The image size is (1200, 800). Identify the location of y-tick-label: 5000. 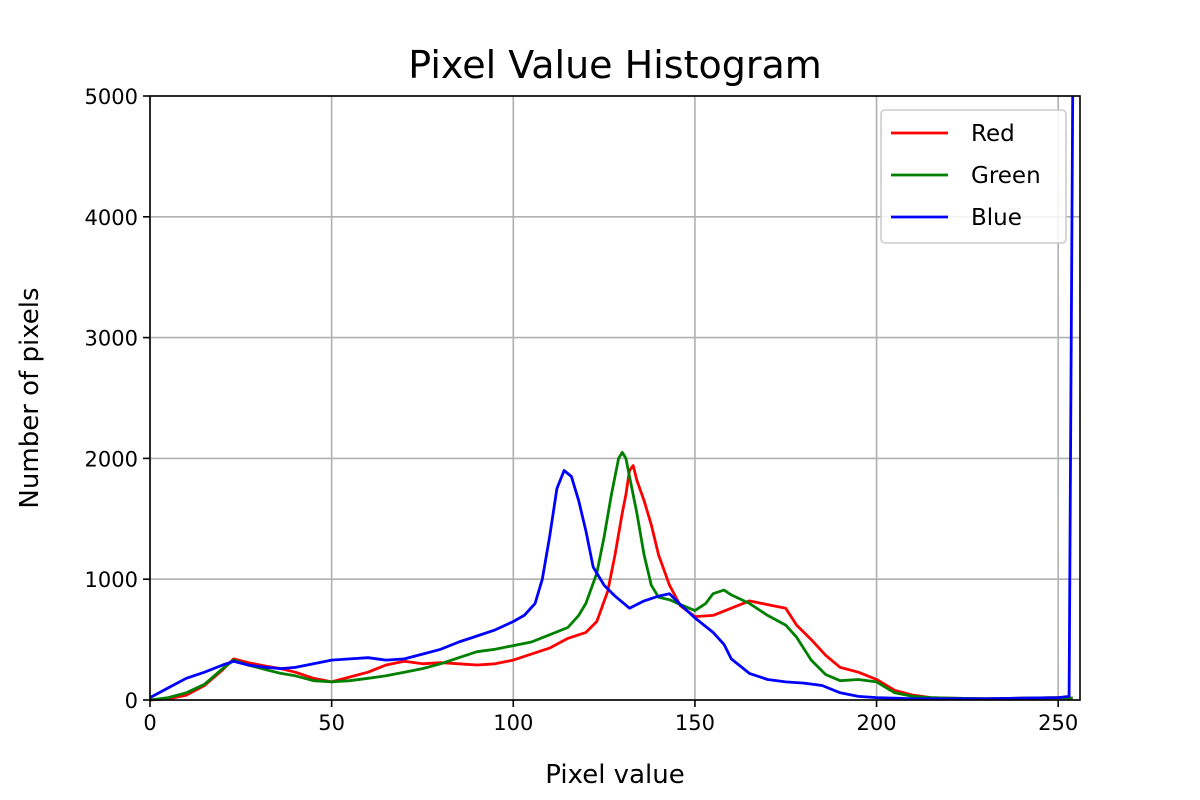
(111, 97).